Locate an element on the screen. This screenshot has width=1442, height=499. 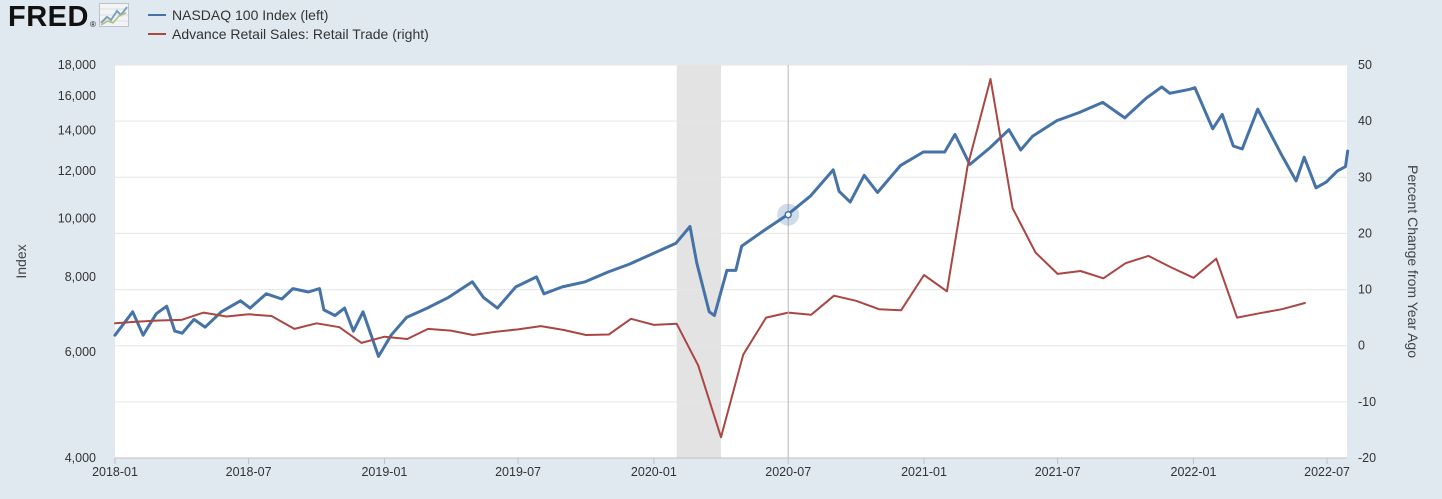
right-tick-label: 0 is located at coordinates (1361, 346).